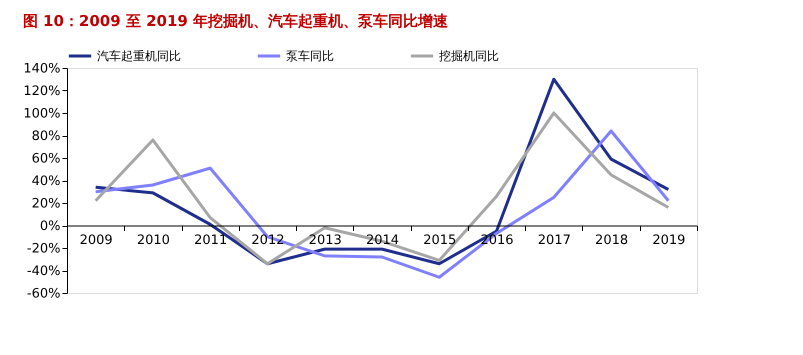 Image resolution: width=803 pixels, height=355 pixels. What do you see at coordinates (41, 114) in the screenshot?
I see `y-tick-label: 100%` at bounding box center [41, 114].